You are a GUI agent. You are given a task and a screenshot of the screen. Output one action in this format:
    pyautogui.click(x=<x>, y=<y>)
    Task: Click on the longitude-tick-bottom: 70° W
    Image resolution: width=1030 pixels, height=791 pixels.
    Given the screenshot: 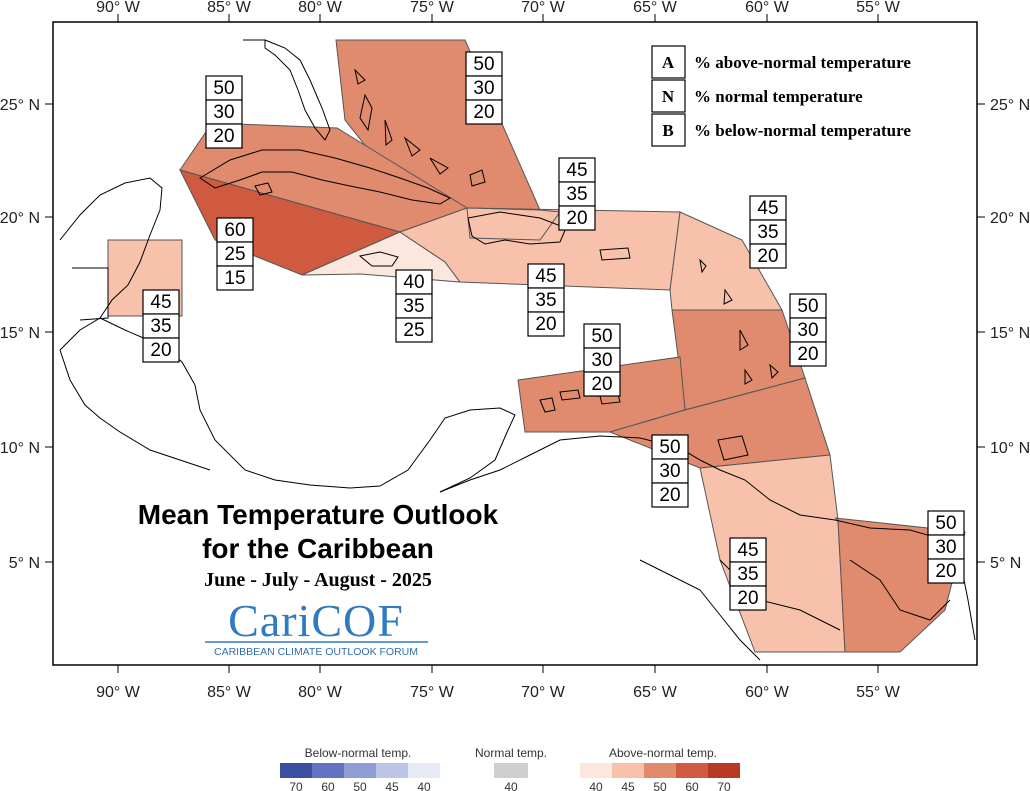 What is the action you would take?
    pyautogui.click(x=543, y=692)
    